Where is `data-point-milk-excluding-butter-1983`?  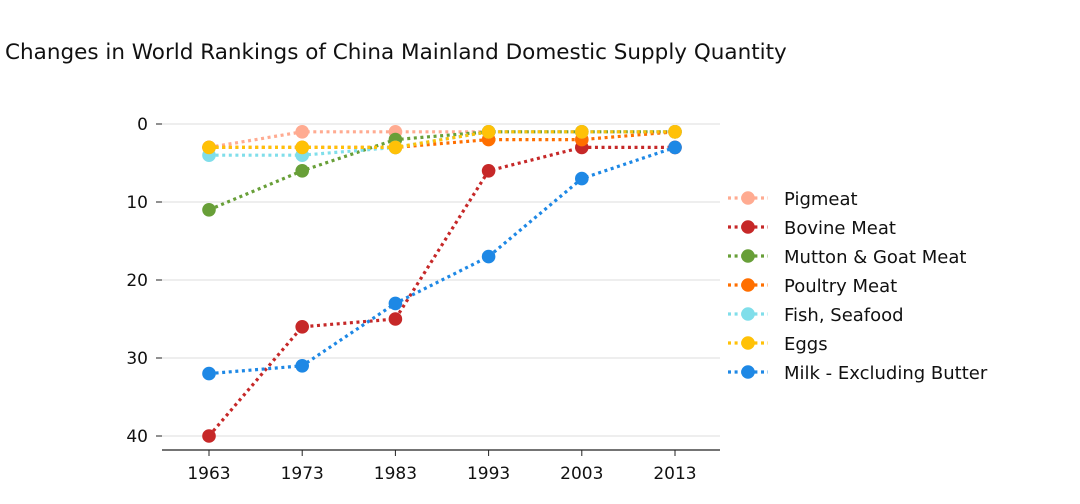
data-point-milk-excluding-butter-1983 is located at coordinates (395, 303).